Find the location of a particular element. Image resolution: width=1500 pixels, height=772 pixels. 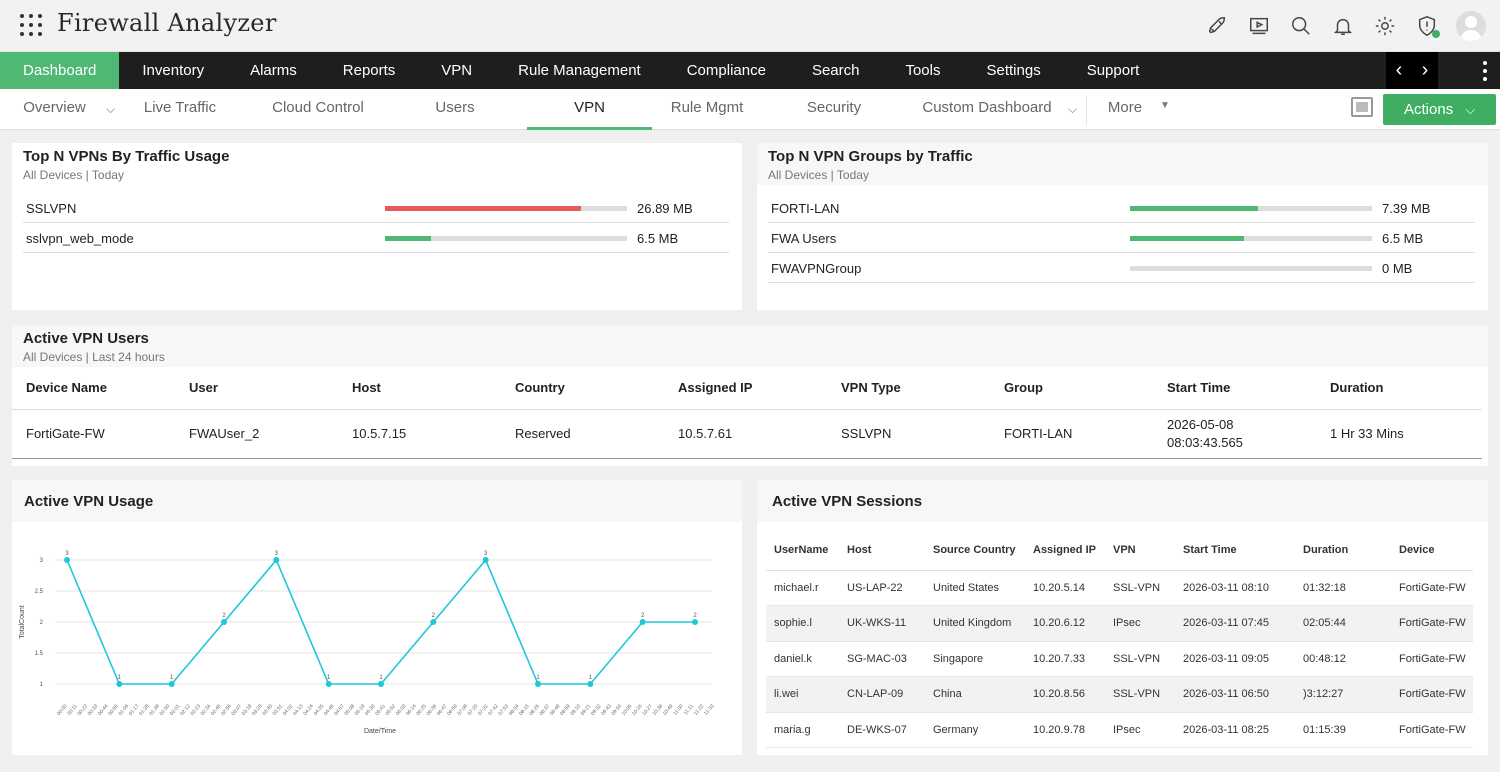

list-item: FWA Users 6.5 MB is located at coordinates (1121, 238).